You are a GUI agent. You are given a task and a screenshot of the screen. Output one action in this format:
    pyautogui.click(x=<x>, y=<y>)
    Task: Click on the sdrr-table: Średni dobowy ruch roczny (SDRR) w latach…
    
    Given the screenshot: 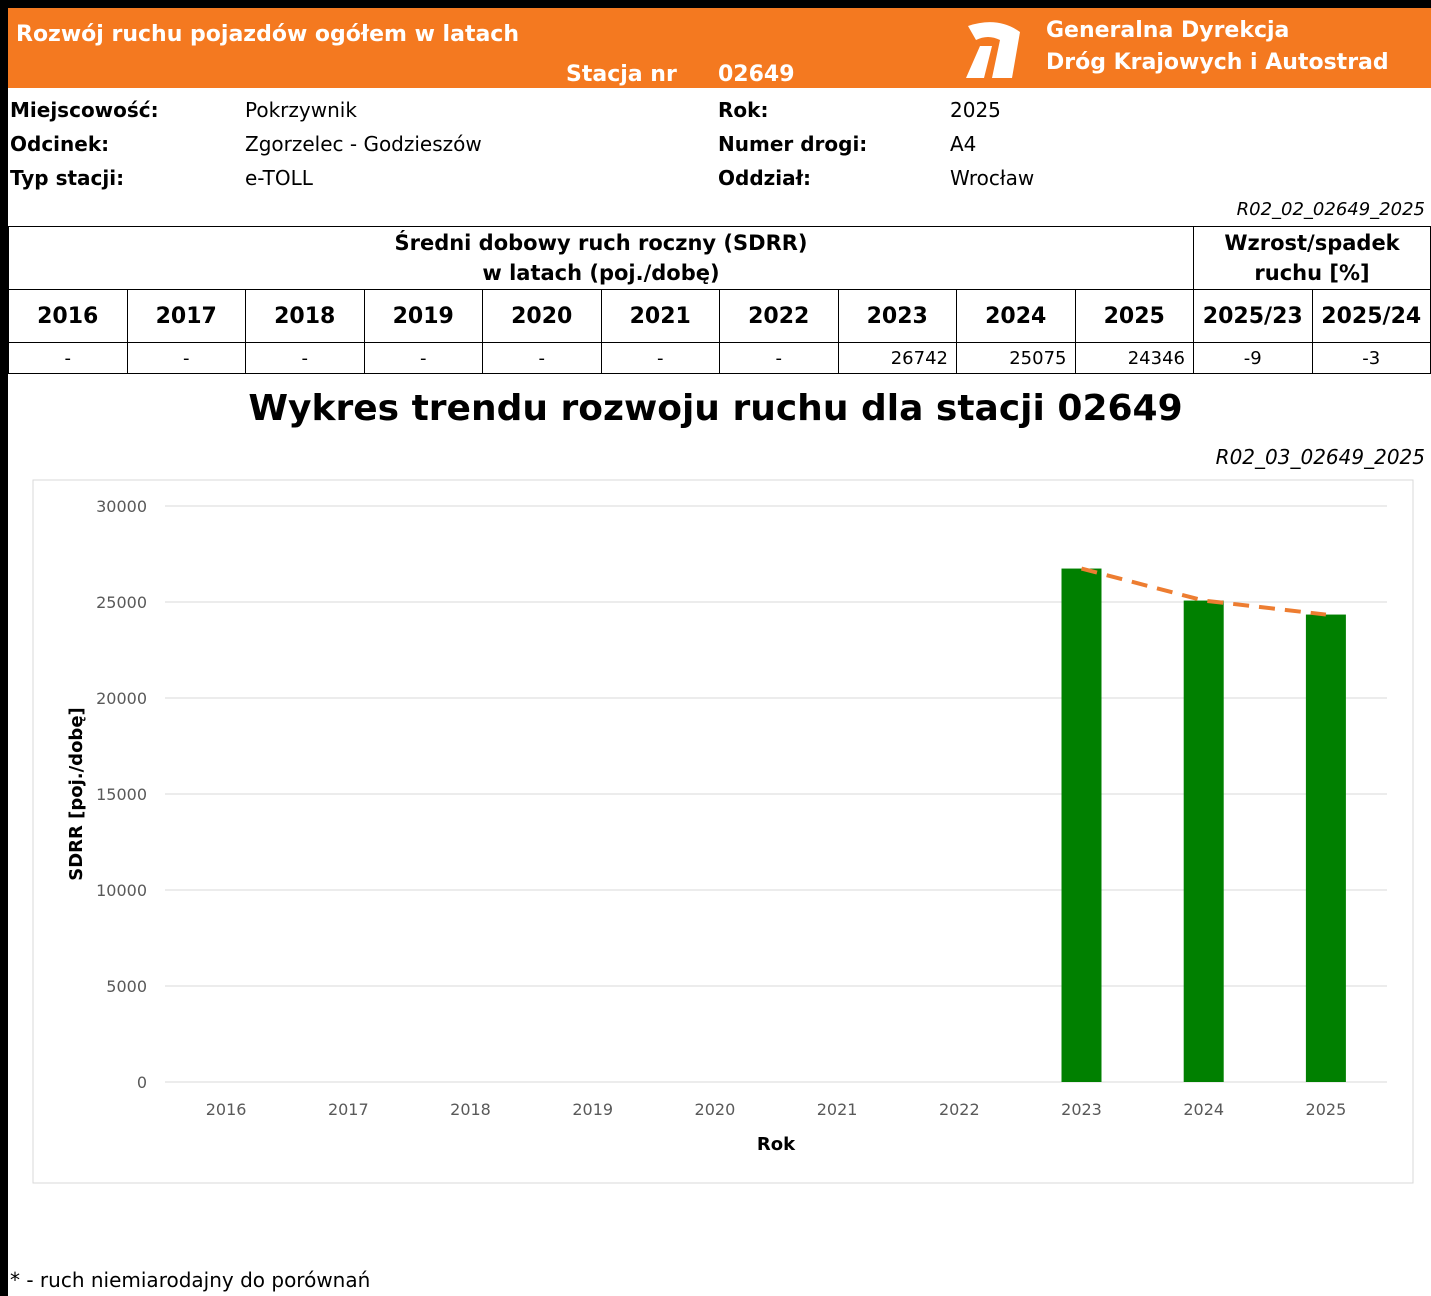 What is the action you would take?
    pyautogui.click(x=719, y=300)
    